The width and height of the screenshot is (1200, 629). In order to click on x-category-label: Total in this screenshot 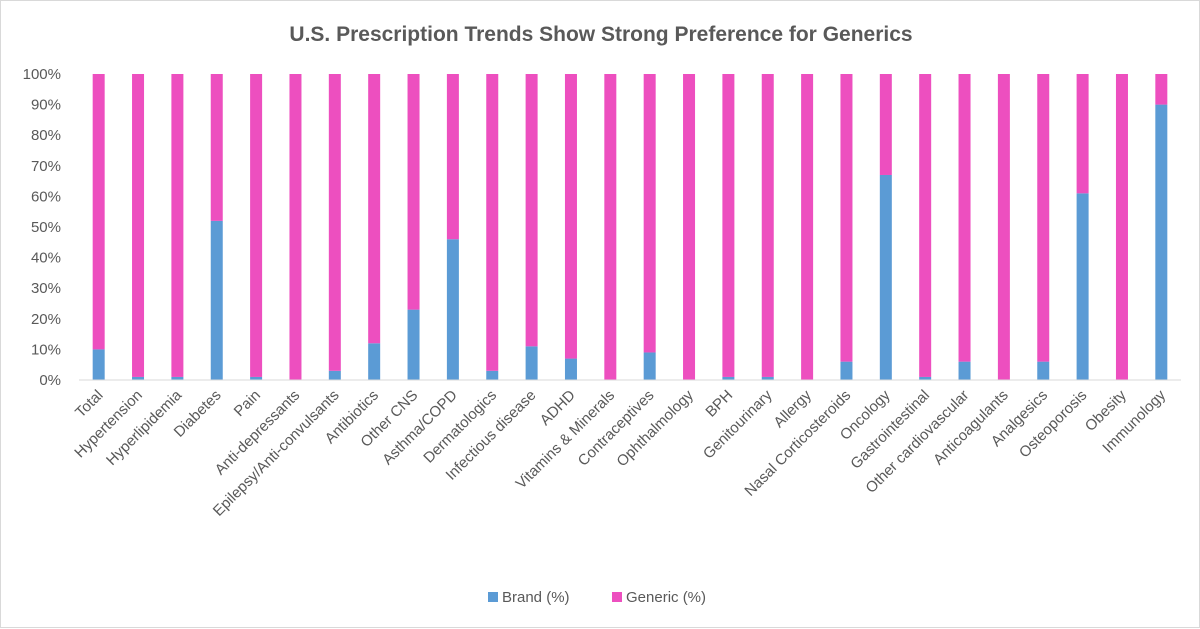, I will do `click(89, 404)`.